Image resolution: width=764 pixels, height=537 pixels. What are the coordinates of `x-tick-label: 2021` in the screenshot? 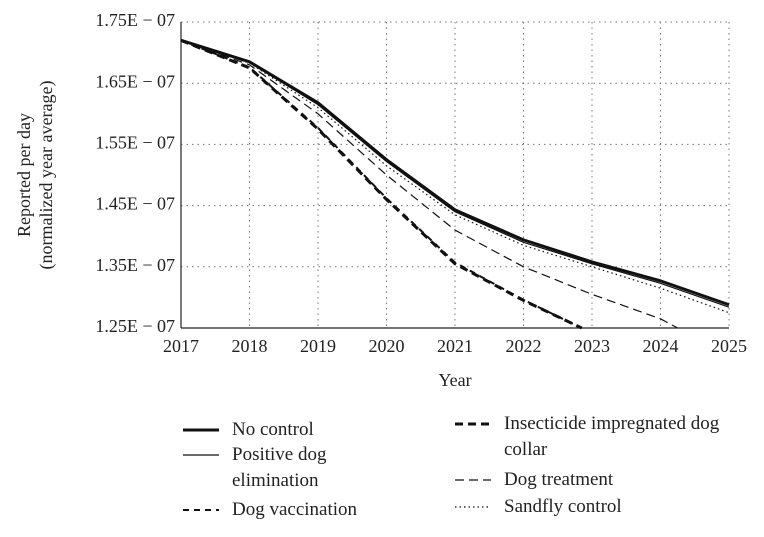 It's located at (455, 346).